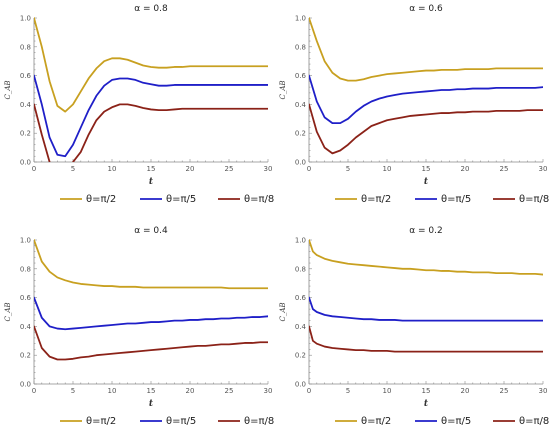  What do you see at coordinates (151, 9) in the screenshot?
I see `chart-title: α = 0.8` at bounding box center [151, 9].